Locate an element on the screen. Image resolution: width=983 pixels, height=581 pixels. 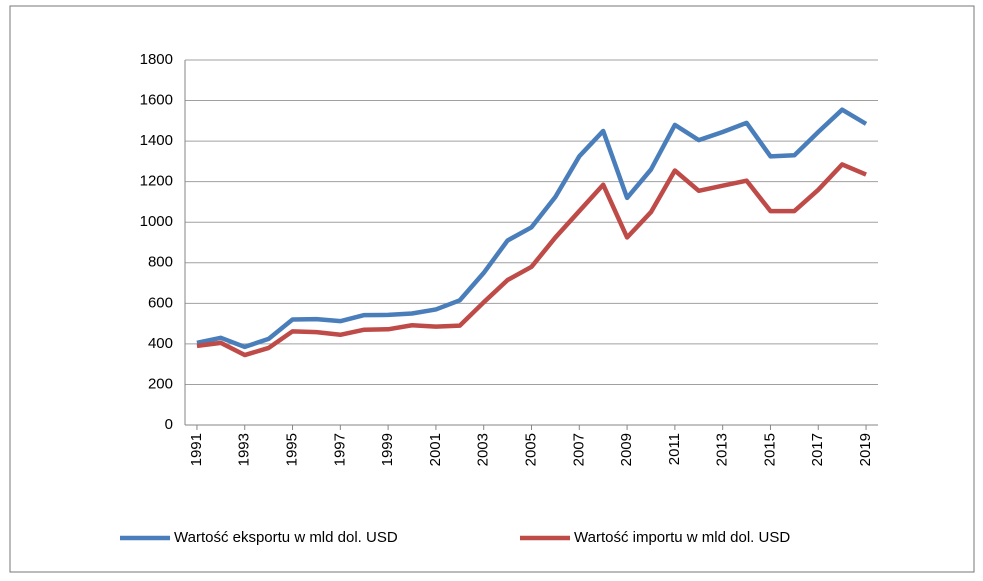
legend-label: Wartość importu w mld dol. USD is located at coordinates (682, 537).